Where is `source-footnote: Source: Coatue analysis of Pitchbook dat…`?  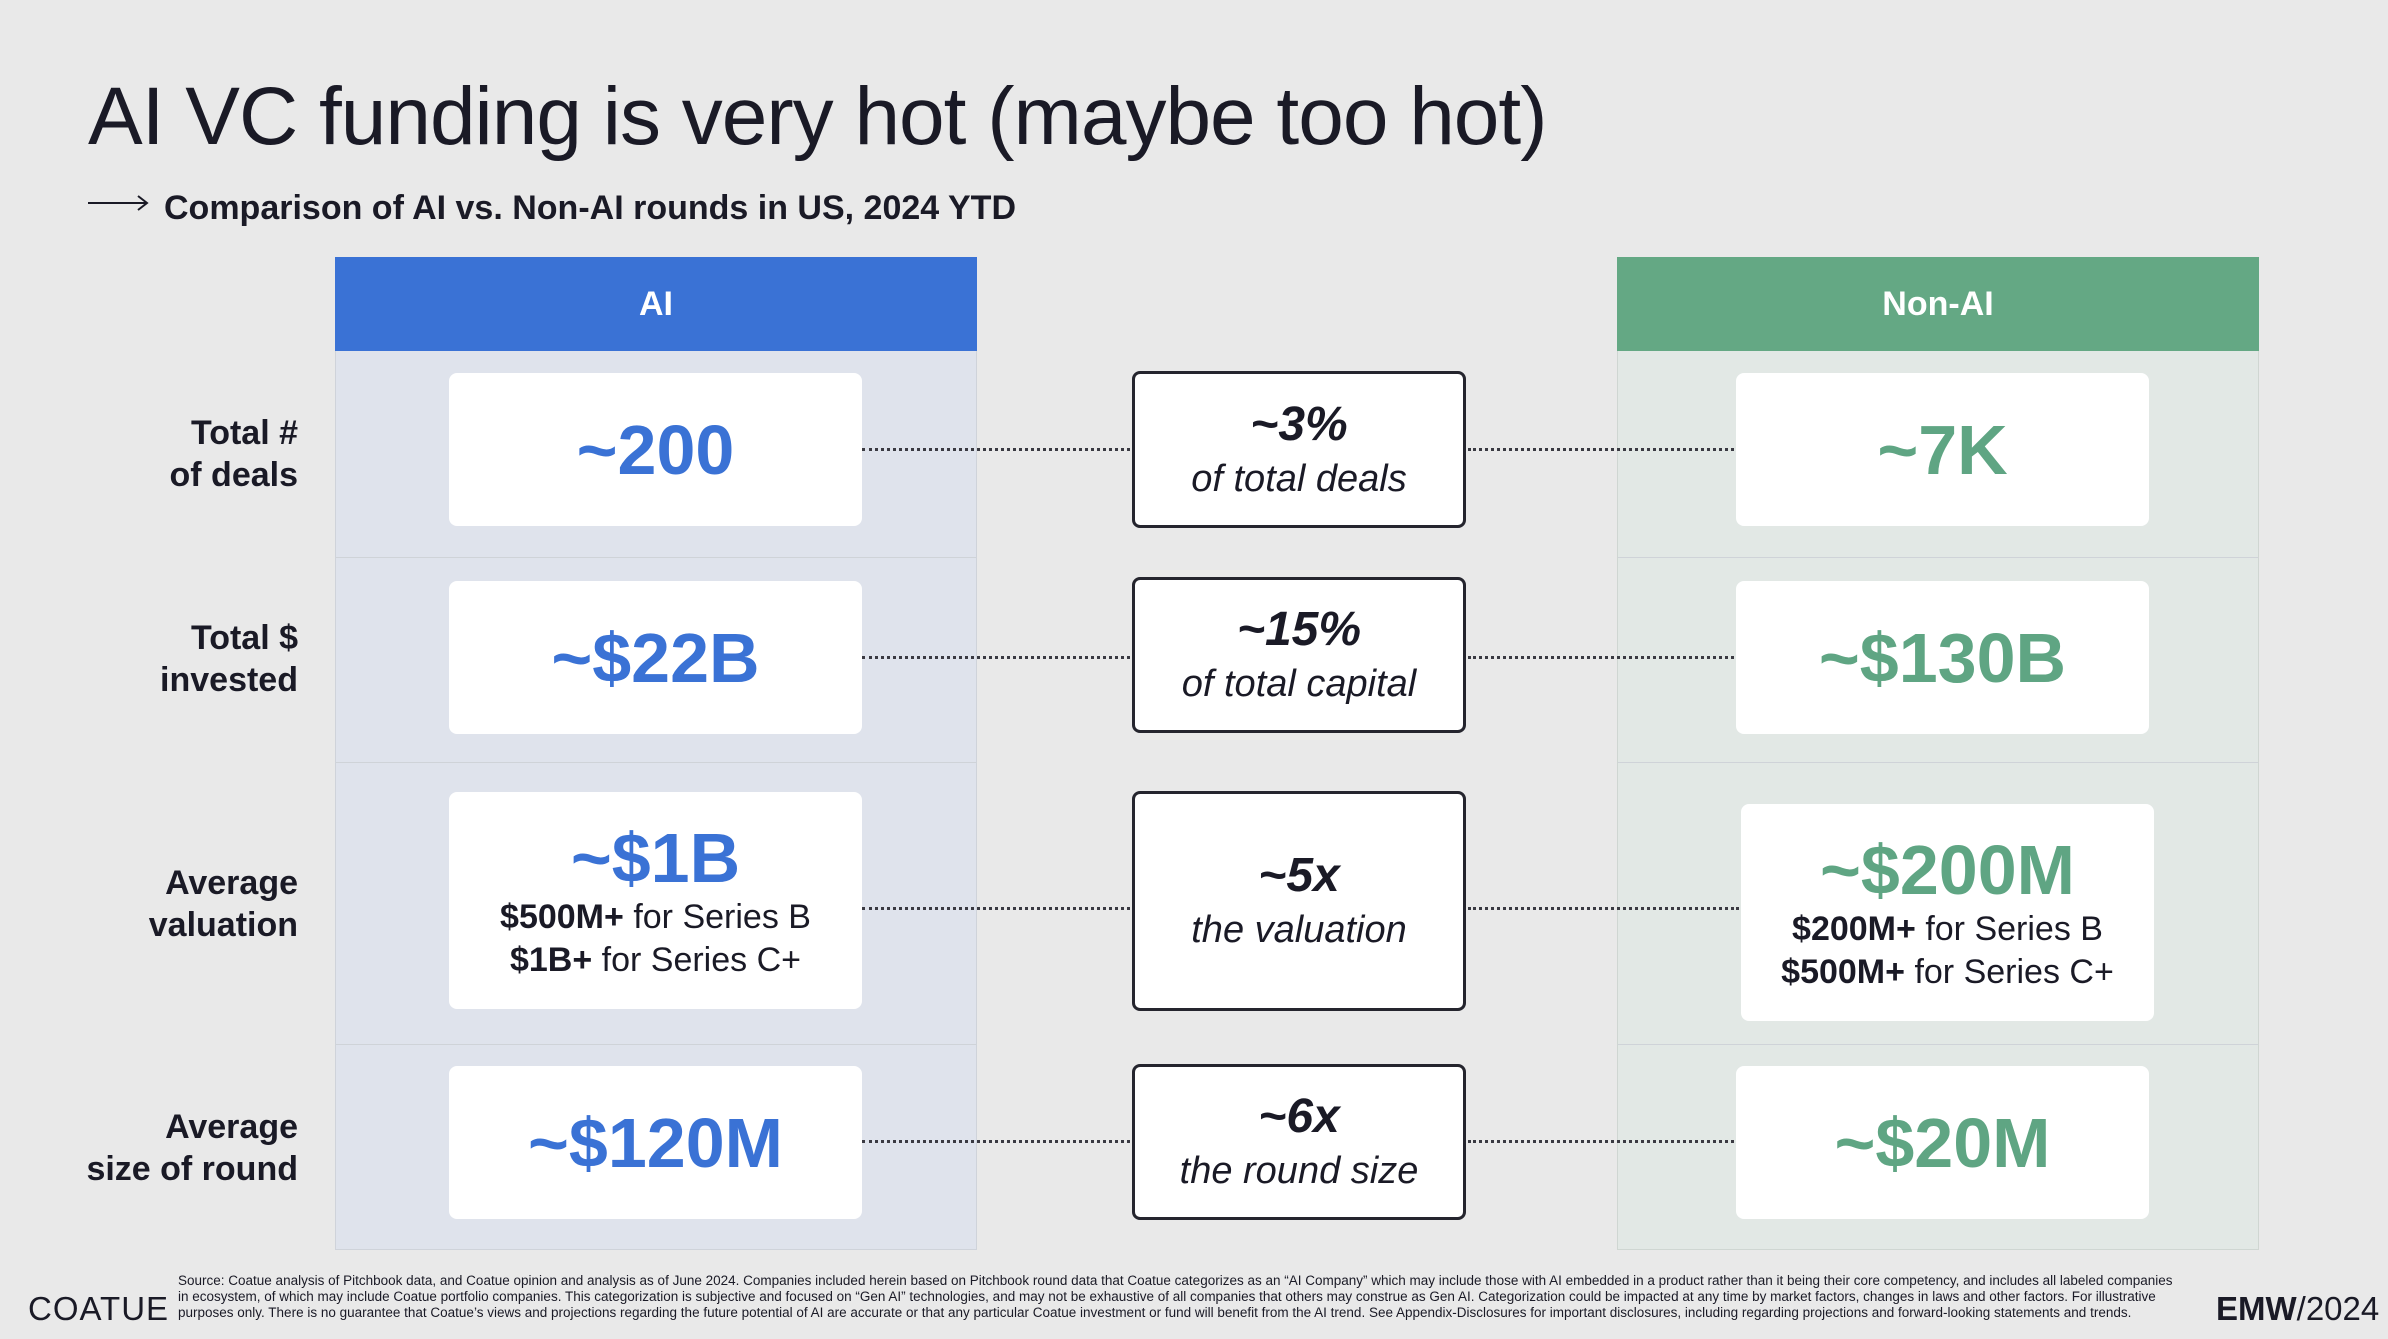 source-footnote: Source: Coatue analysis of Pitchbook dat… is located at coordinates (1175, 1296).